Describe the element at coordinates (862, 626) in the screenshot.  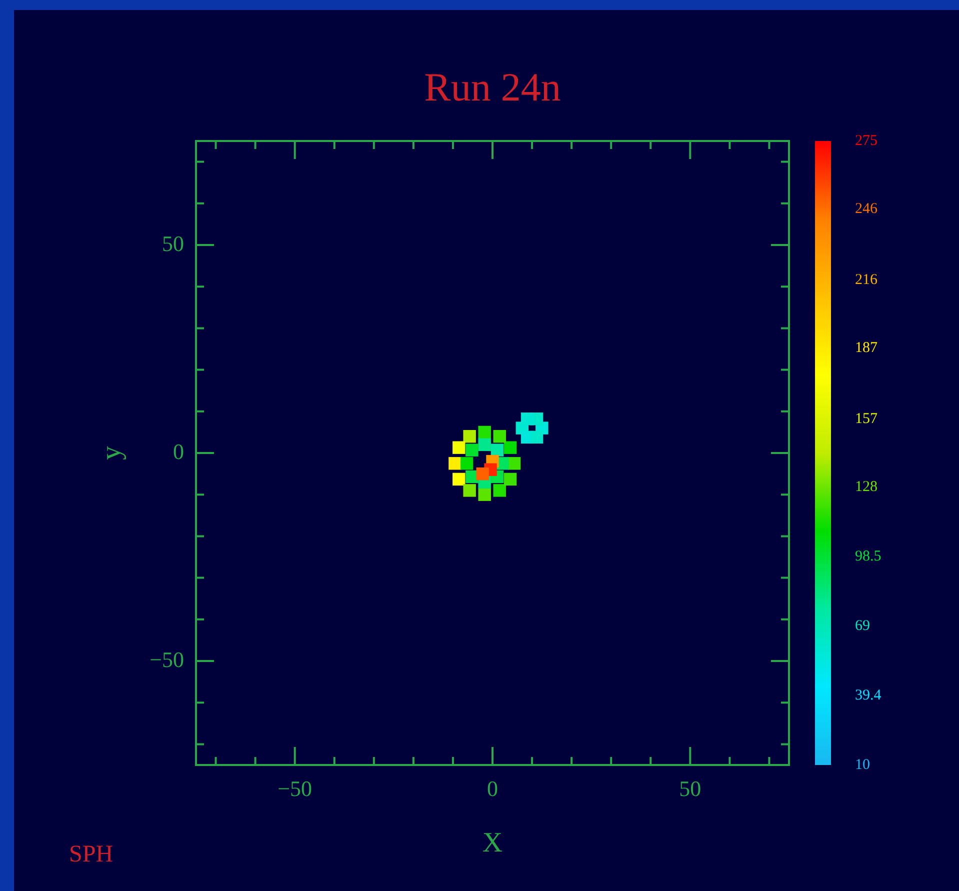
I see `color-bar-label: 69` at that location.